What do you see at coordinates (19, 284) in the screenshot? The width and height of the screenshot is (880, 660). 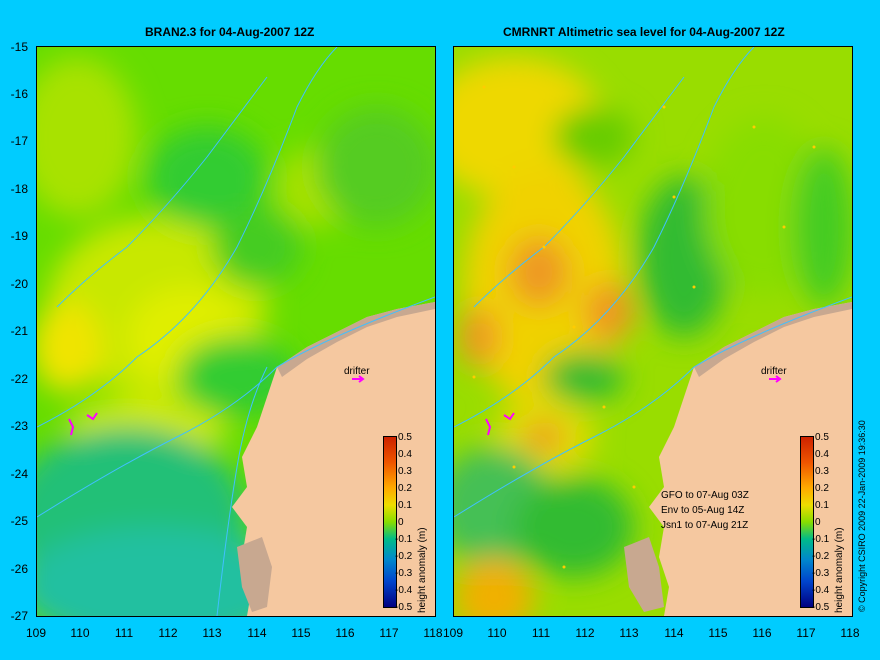 I see `y-tick: -20` at bounding box center [19, 284].